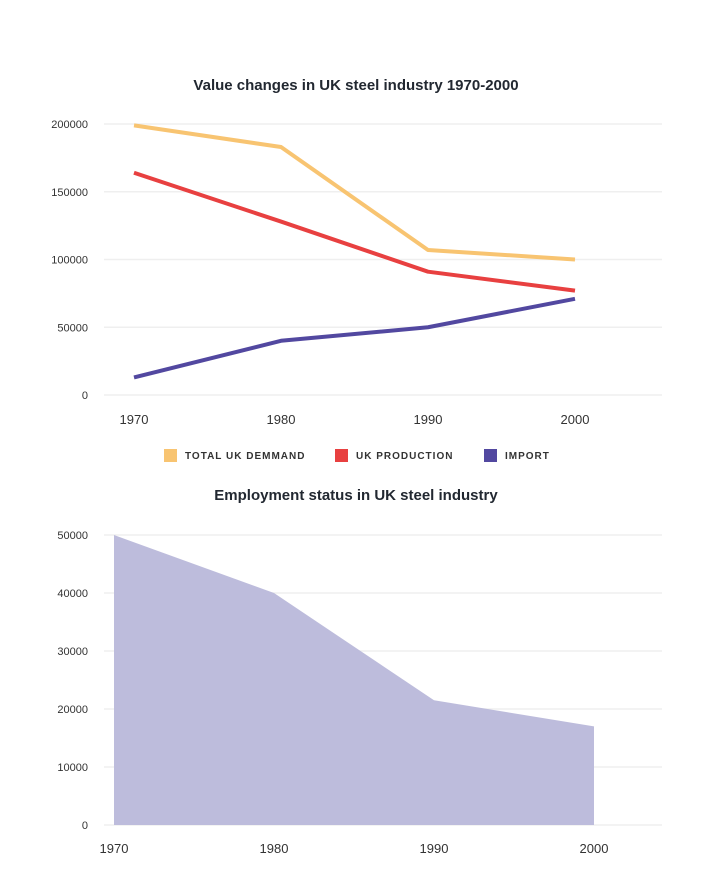 The width and height of the screenshot is (712, 890). I want to click on legend-label: TOTAL UK DEMMAND, so click(245, 456).